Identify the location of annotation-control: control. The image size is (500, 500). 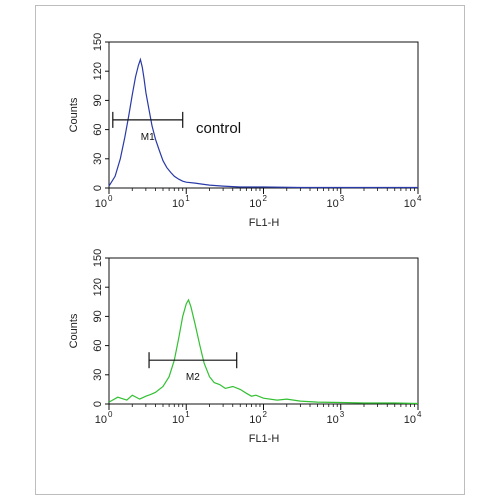
(218, 128).